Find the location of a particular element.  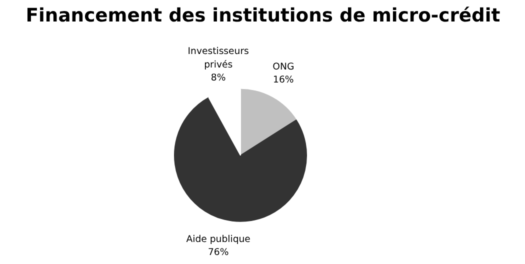

data-label: 16% is located at coordinates (283, 80).